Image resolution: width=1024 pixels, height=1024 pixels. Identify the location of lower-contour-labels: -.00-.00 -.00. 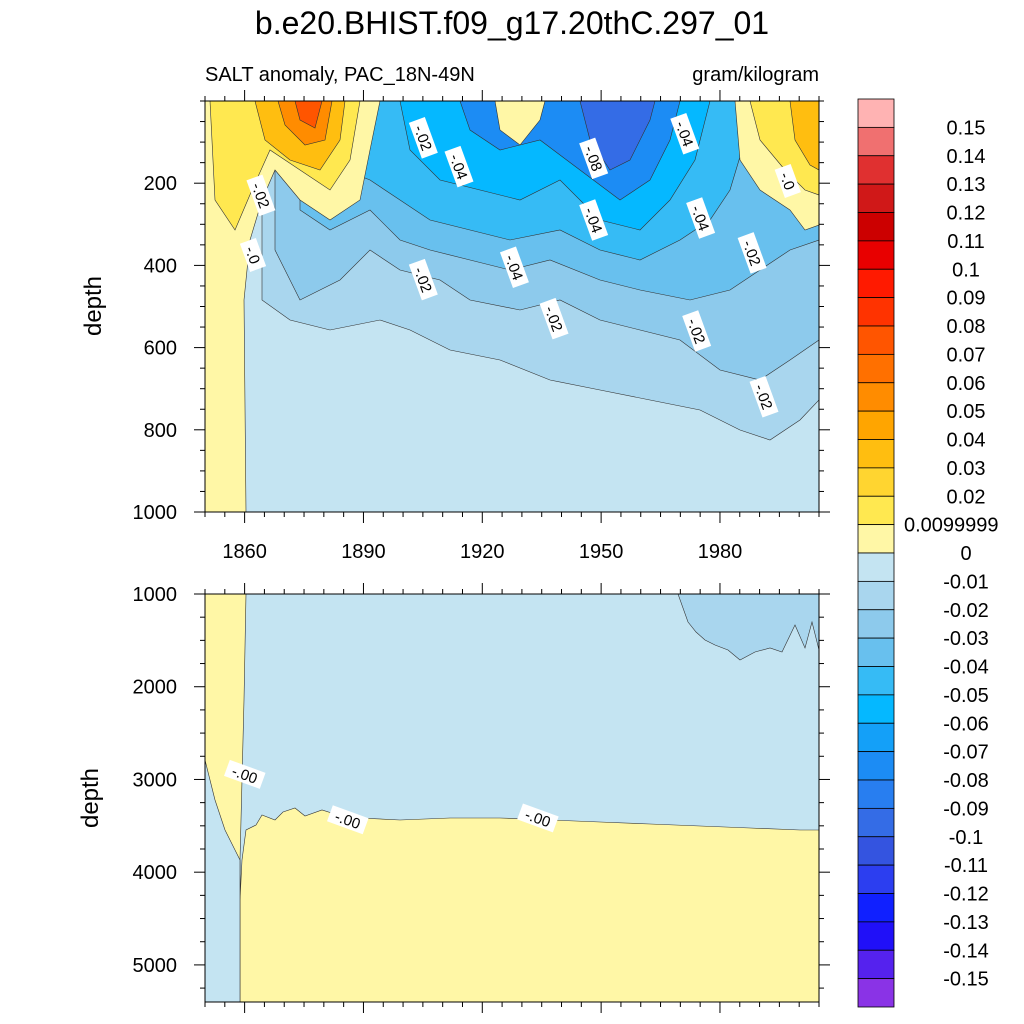
(391, 797).